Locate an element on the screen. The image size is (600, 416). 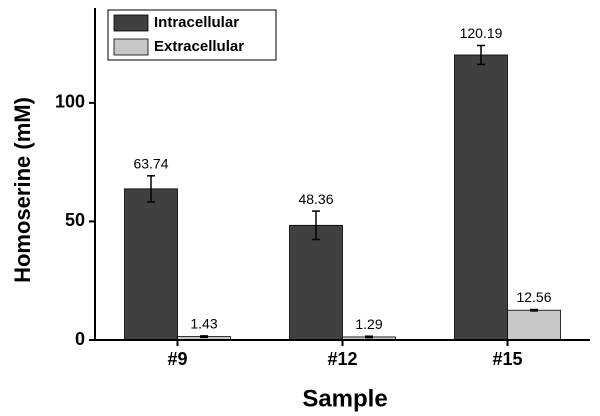
value-label: 48.36 is located at coordinates (315, 199).